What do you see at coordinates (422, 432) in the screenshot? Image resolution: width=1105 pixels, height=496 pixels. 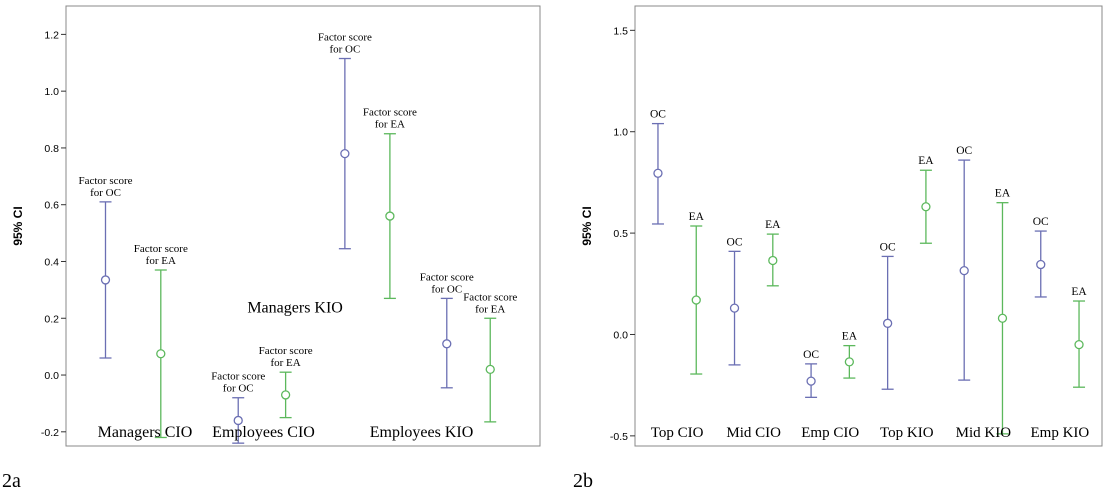 I see `group-label: Employees KIO` at bounding box center [422, 432].